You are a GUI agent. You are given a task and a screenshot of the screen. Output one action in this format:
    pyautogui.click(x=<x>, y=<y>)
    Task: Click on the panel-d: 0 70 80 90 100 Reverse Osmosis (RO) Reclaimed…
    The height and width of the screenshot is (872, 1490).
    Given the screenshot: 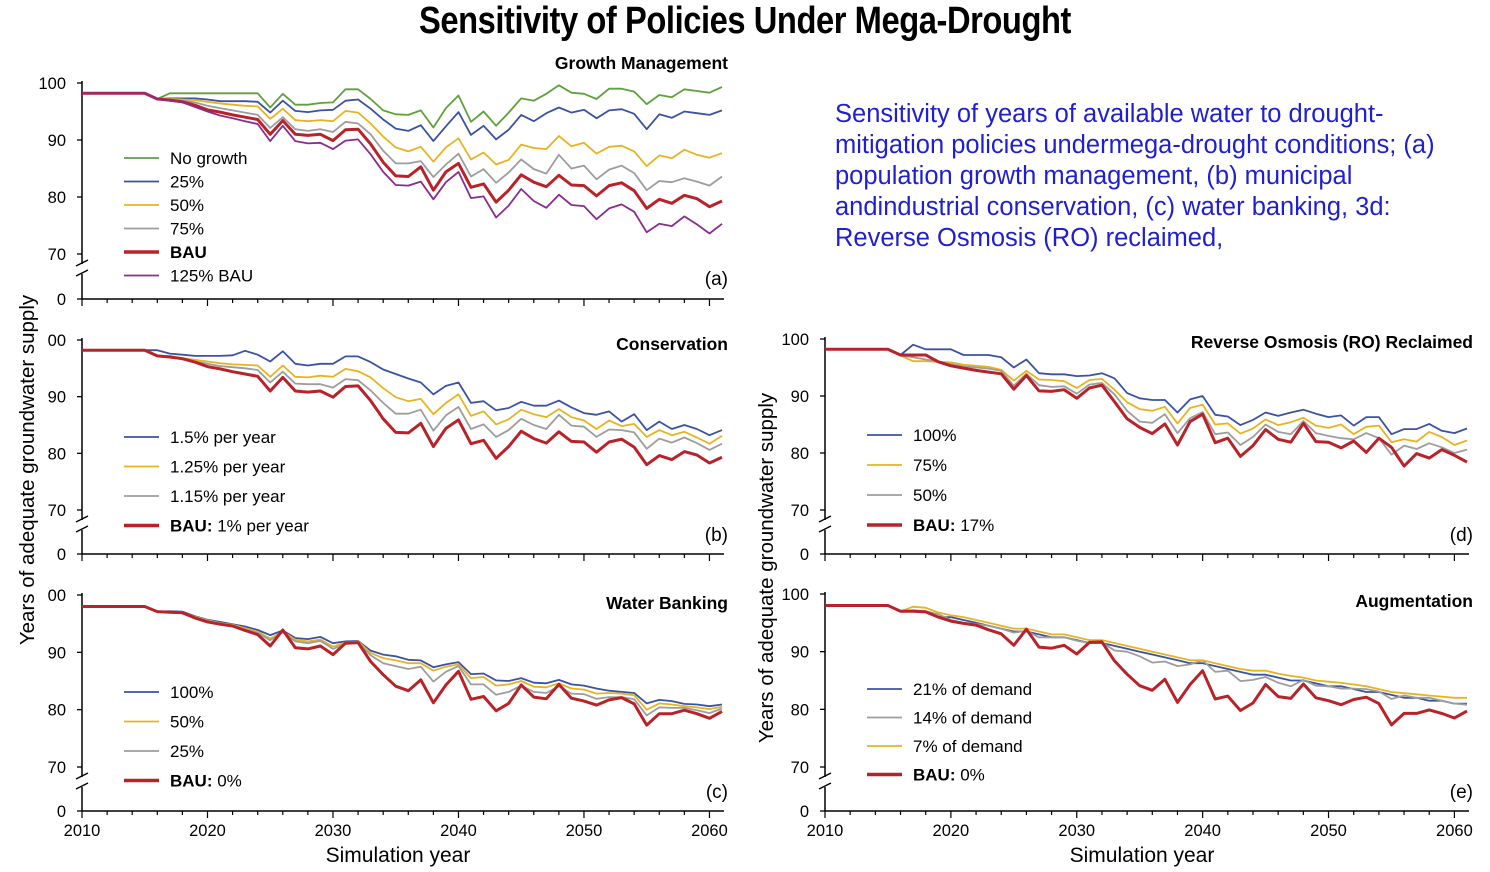 What is the action you would take?
    pyautogui.click(x=1127, y=447)
    